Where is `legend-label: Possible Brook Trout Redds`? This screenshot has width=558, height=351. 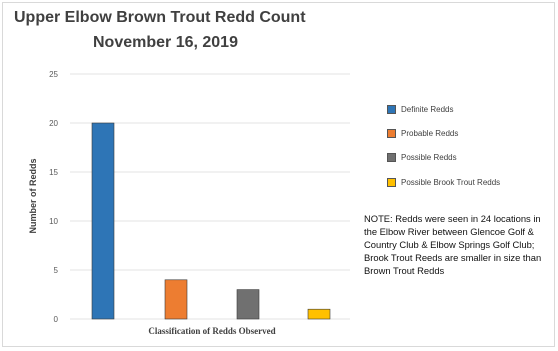
legend-label: Possible Brook Trout Redds is located at coordinates (451, 182).